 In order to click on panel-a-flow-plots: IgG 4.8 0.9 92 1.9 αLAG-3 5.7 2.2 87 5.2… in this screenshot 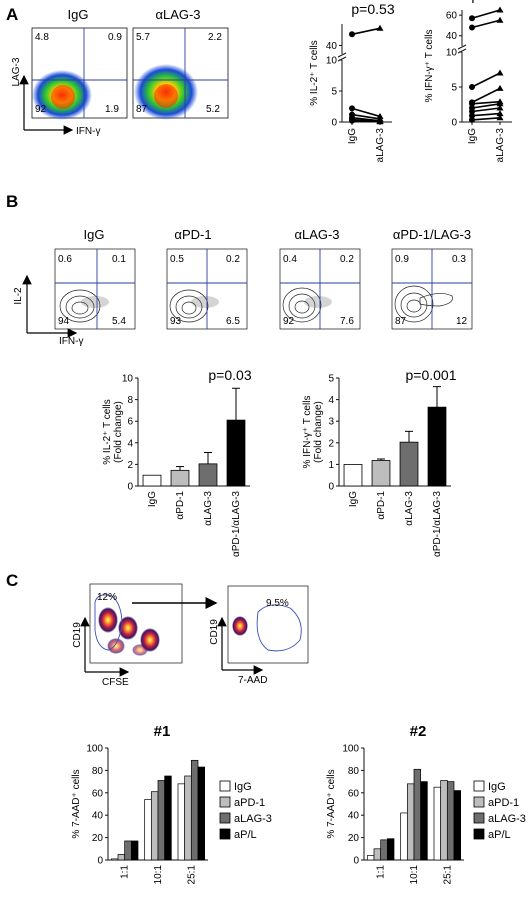, I will do `click(120, 72)`.